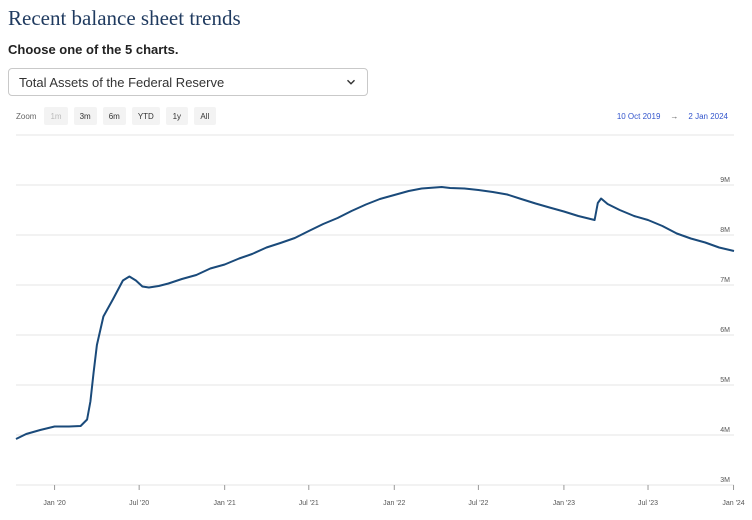  What do you see at coordinates (145, 116) in the screenshot?
I see `zoom-ytd-button: YTD` at bounding box center [145, 116].